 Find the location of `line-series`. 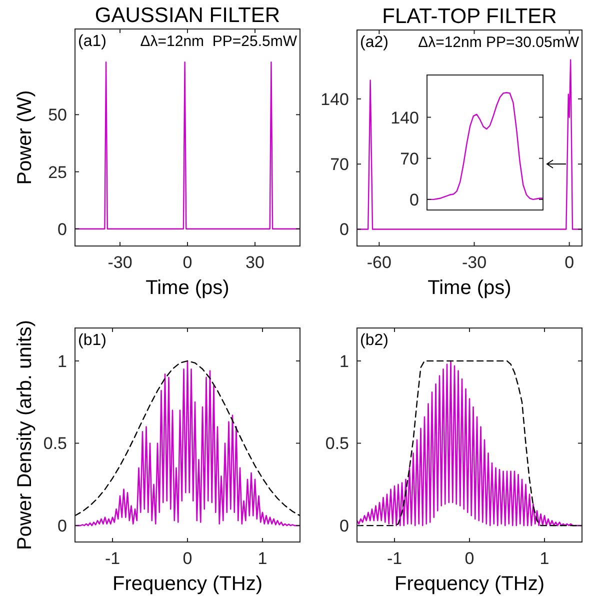

line-series is located at coordinates (469, 144).